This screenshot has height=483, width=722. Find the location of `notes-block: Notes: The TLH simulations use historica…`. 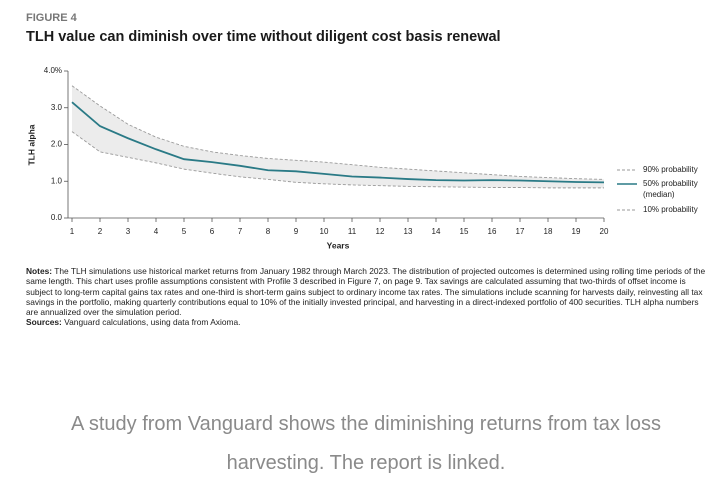

notes-block: Notes: The TLH simulations use historica… is located at coordinates (368, 291).